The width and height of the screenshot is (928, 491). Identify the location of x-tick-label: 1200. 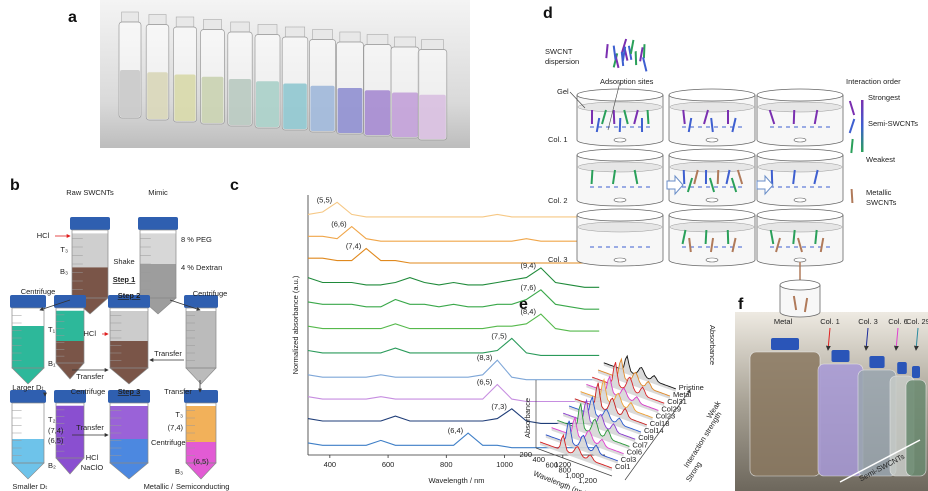
(562, 464).